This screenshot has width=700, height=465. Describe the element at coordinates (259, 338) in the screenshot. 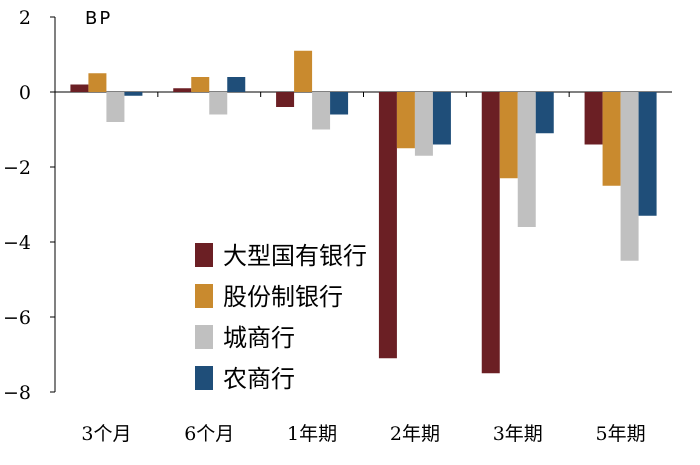

I see `legend-label: 城商行` at that location.